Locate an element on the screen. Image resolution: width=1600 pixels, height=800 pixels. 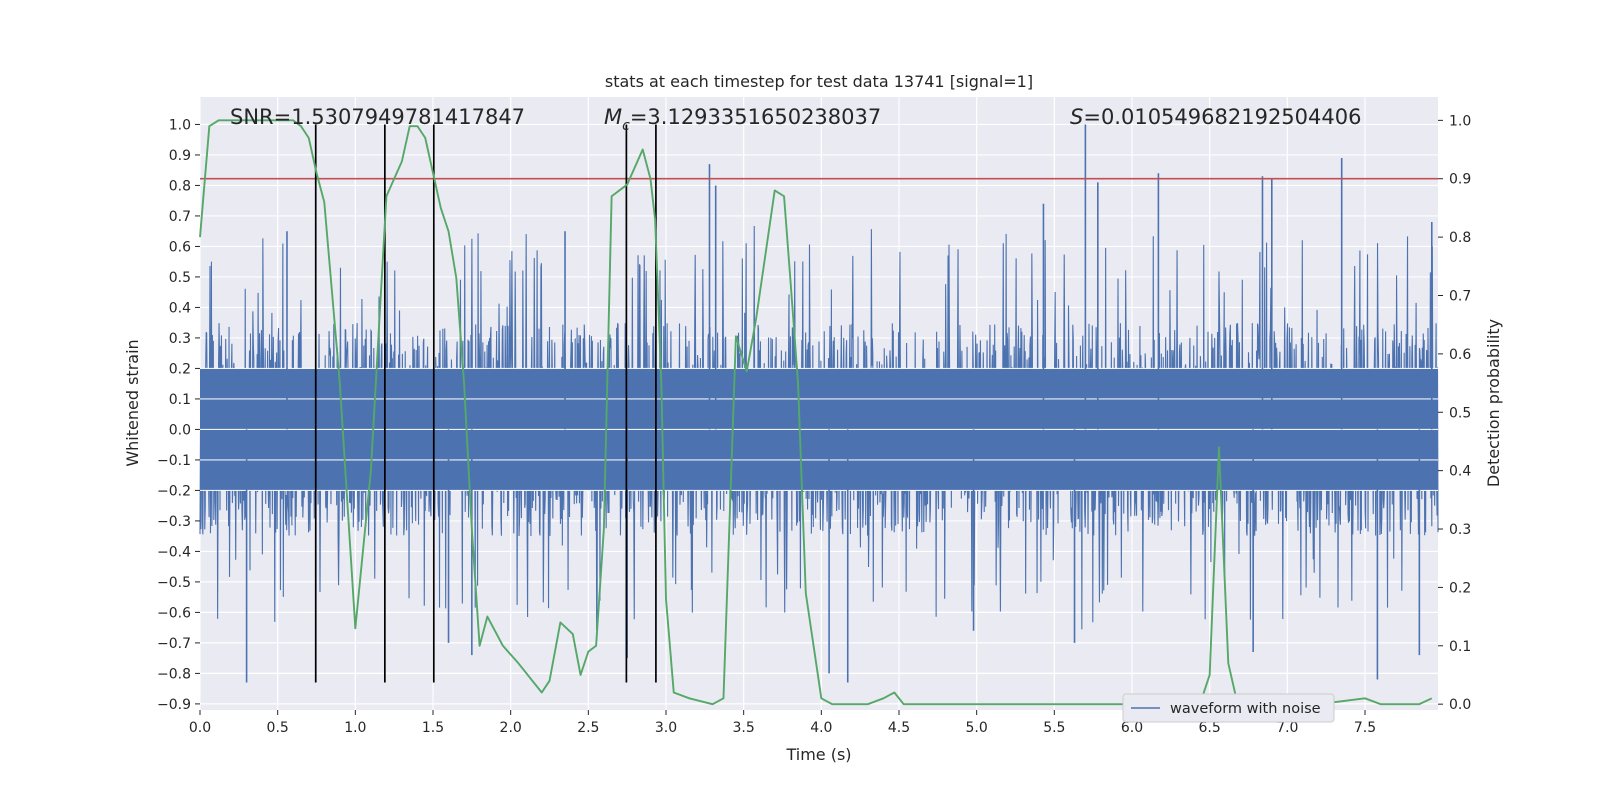
chirp-mass-annotation: Mc=3.1293351650238037 is located at coordinates (742, 119).